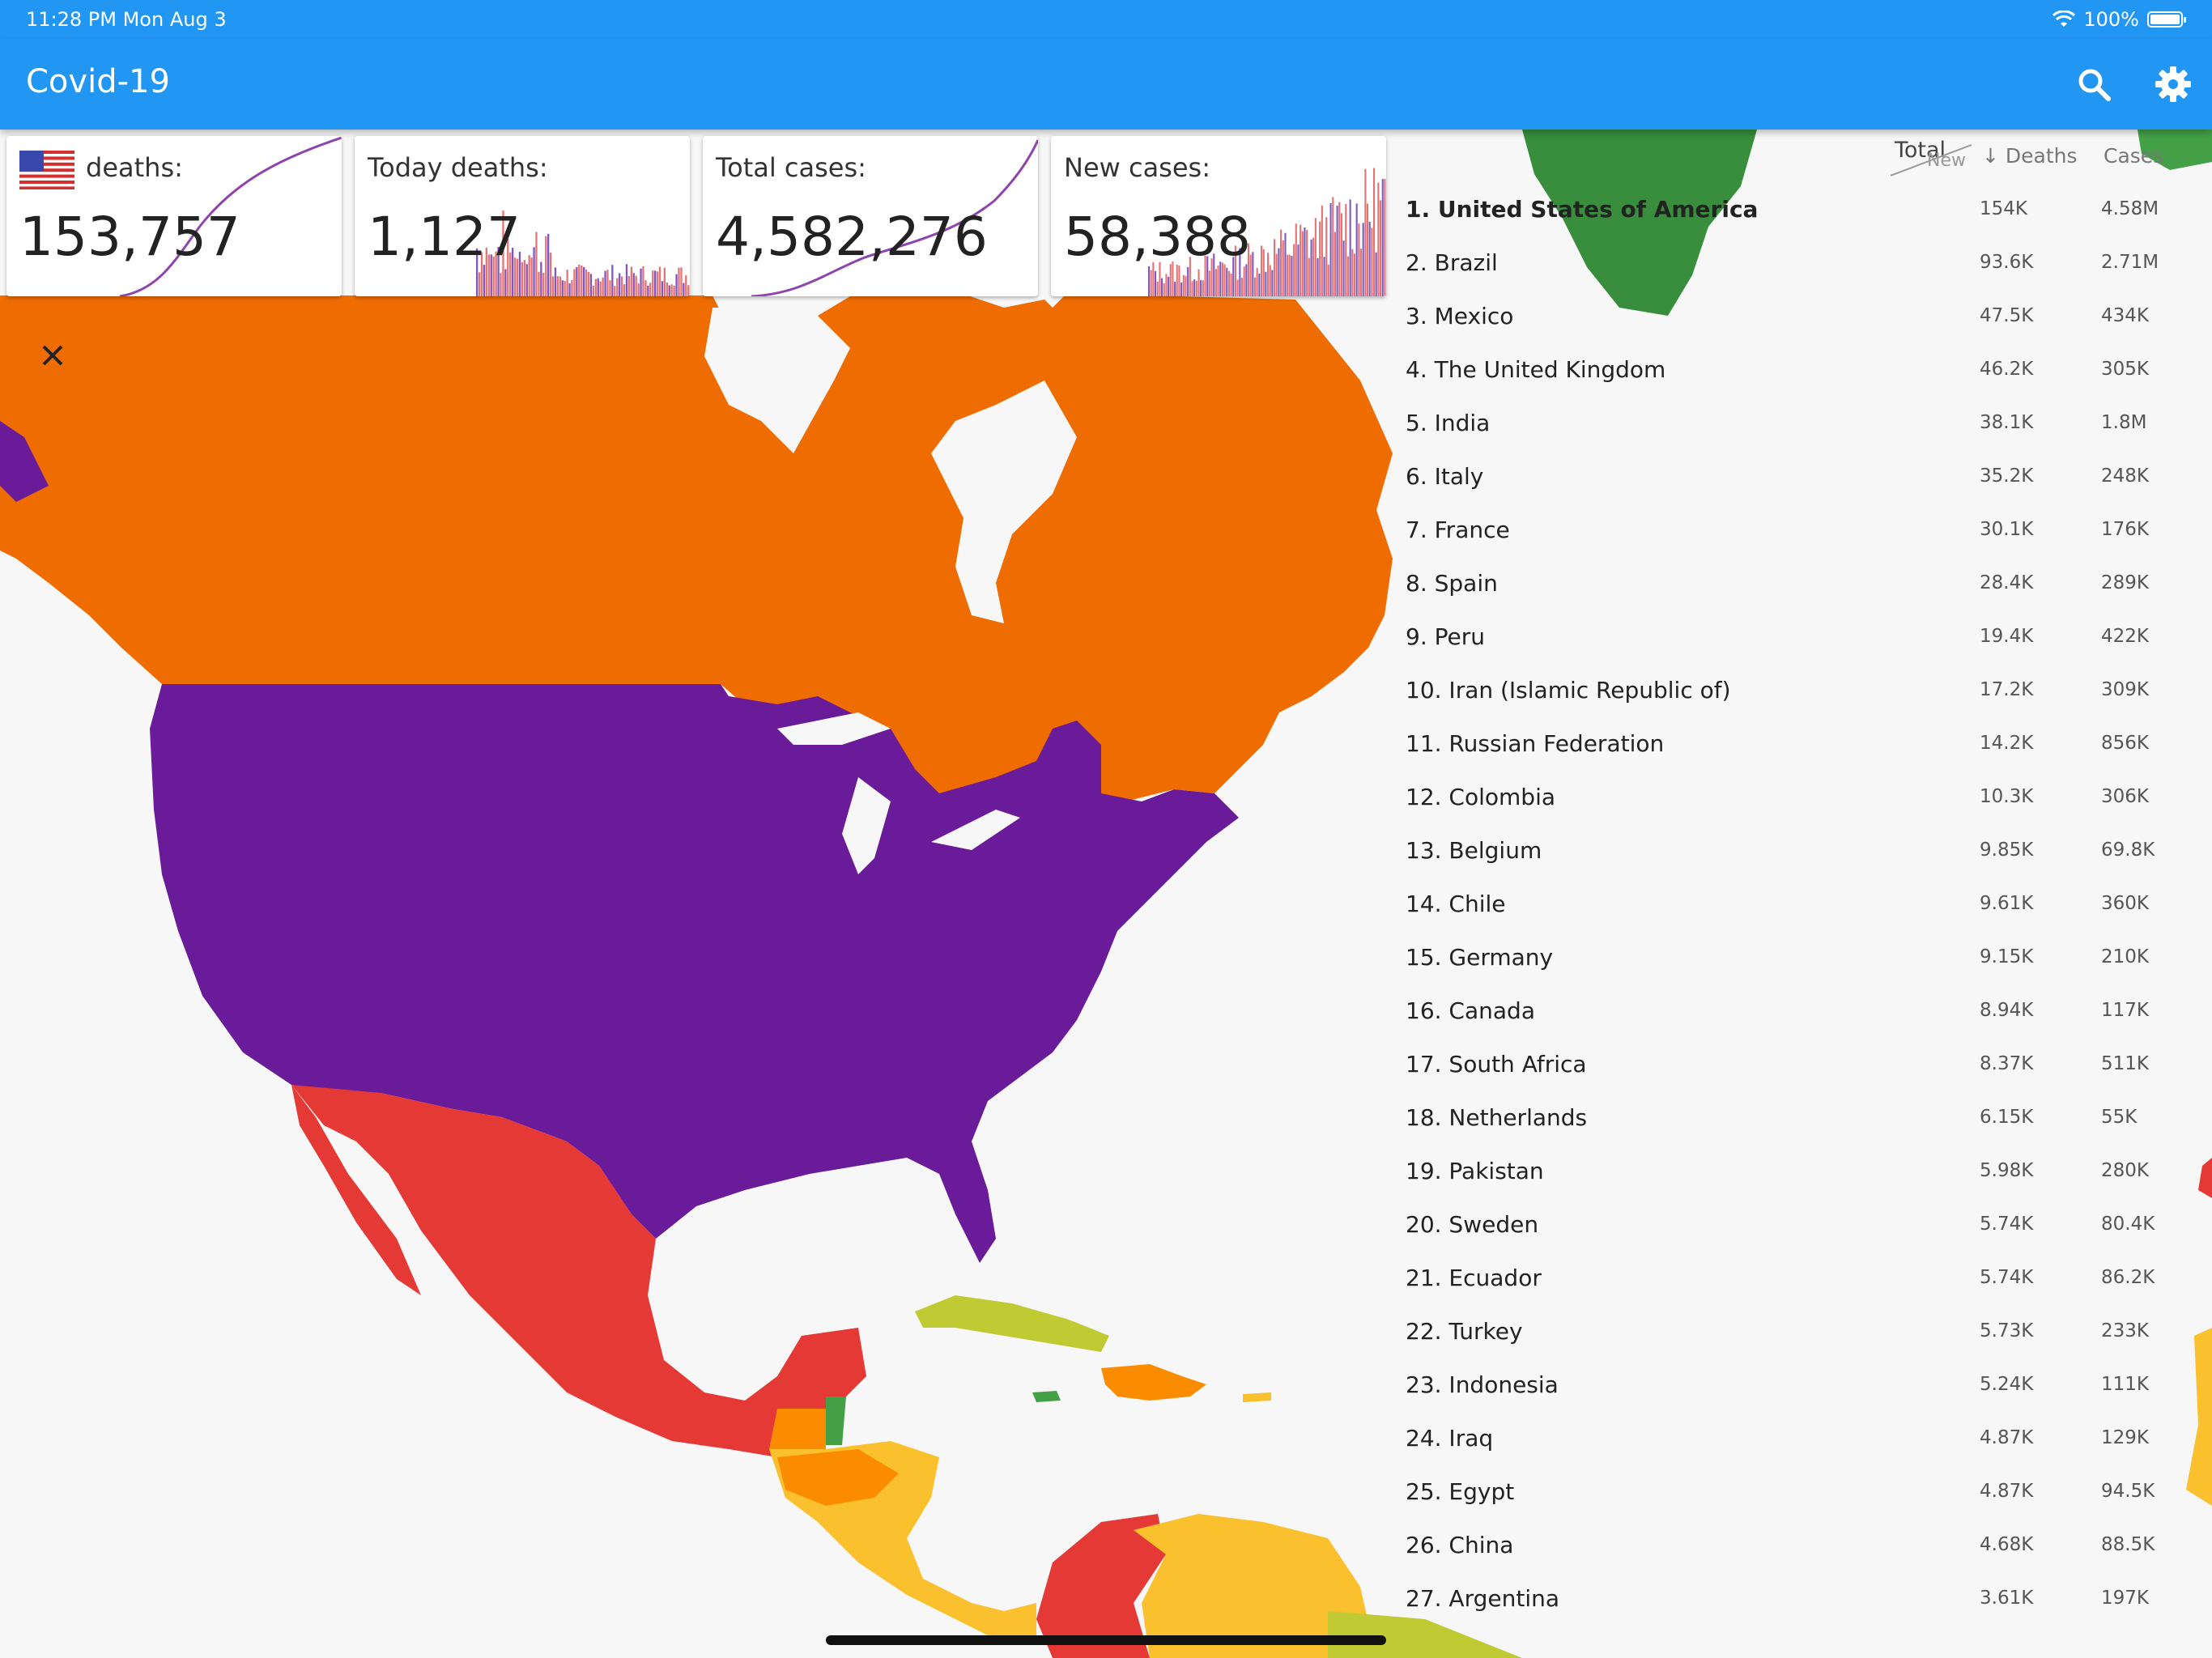 This screenshot has width=2212, height=1658. Describe the element at coordinates (130, 237) in the screenshot. I see `deaths-value: 153,757` at that location.